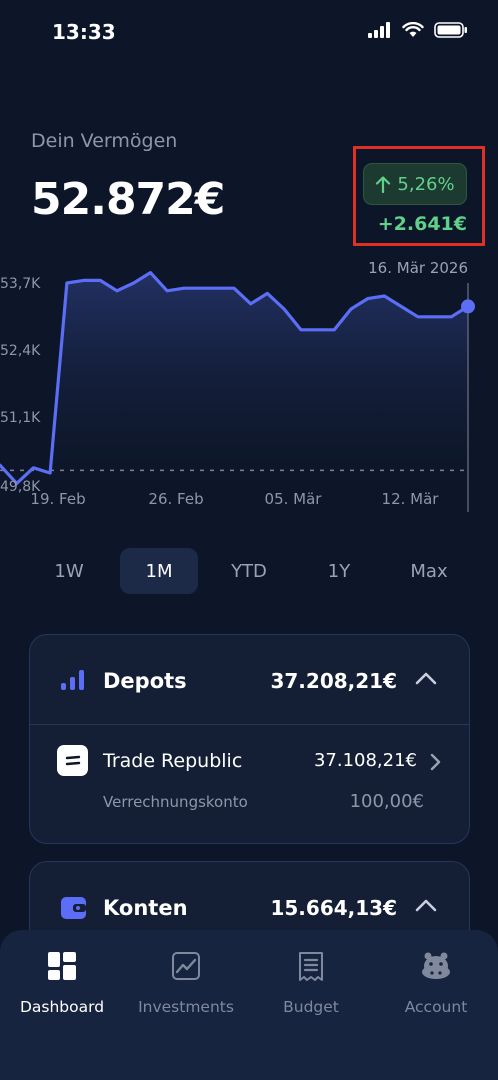 Image resolution: width=498 pixels, height=1080 pixels. I want to click on range-tab-max: Max, so click(429, 571).